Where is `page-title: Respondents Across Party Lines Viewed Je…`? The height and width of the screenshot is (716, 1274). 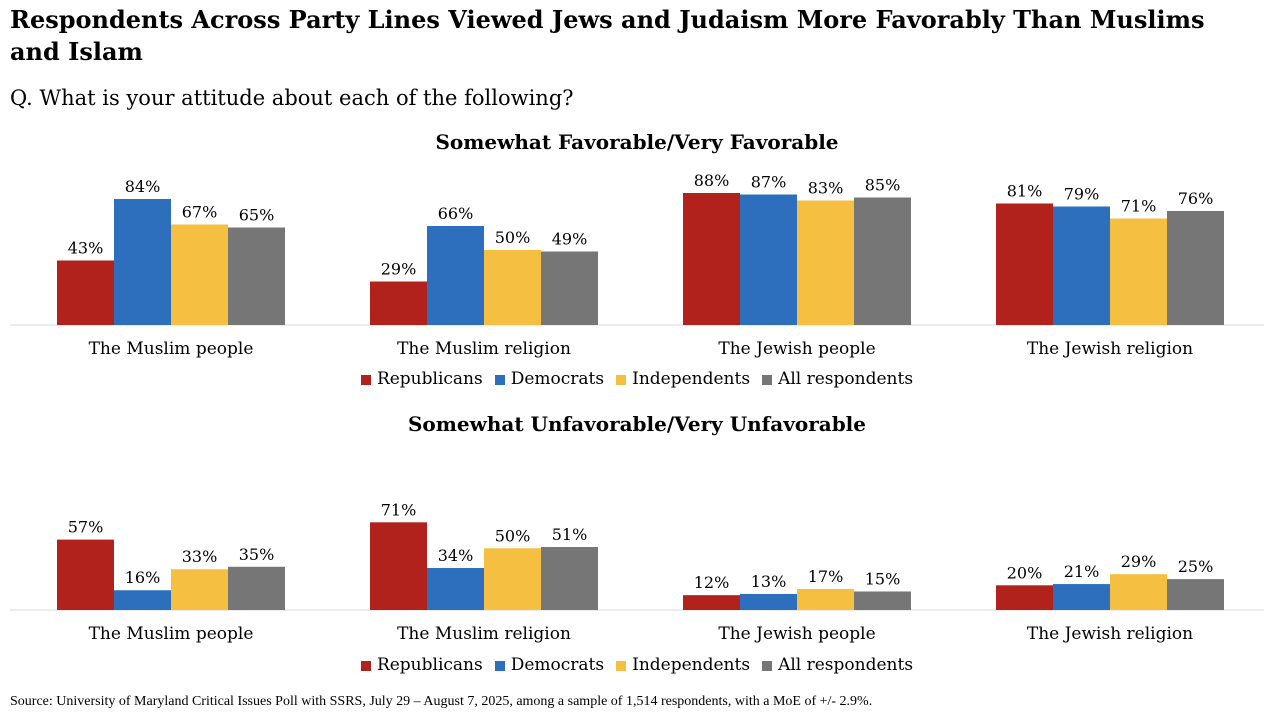 page-title: Respondents Across Party Lines Viewed Je… is located at coordinates (607, 35).